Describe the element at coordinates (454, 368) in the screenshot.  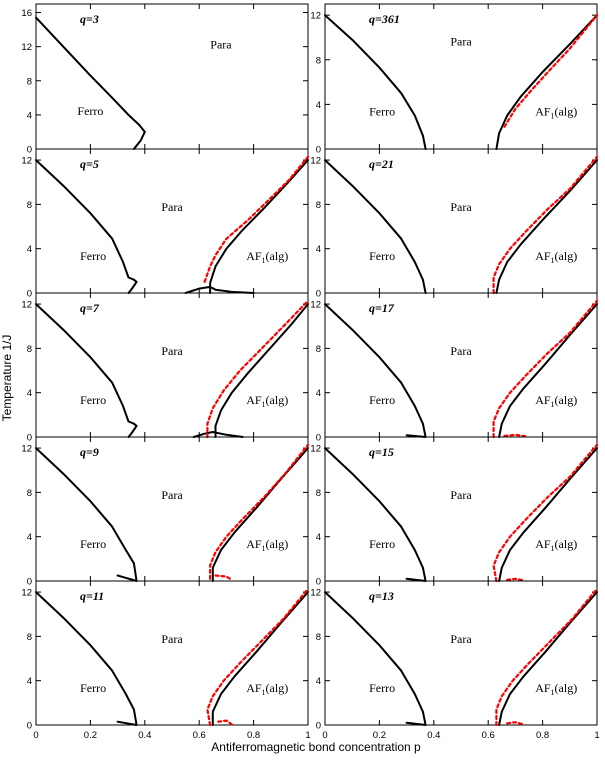
I see `panel-q-17: 0 4 8 12 q=17 Para Ferro AF1(alg)` at that location.